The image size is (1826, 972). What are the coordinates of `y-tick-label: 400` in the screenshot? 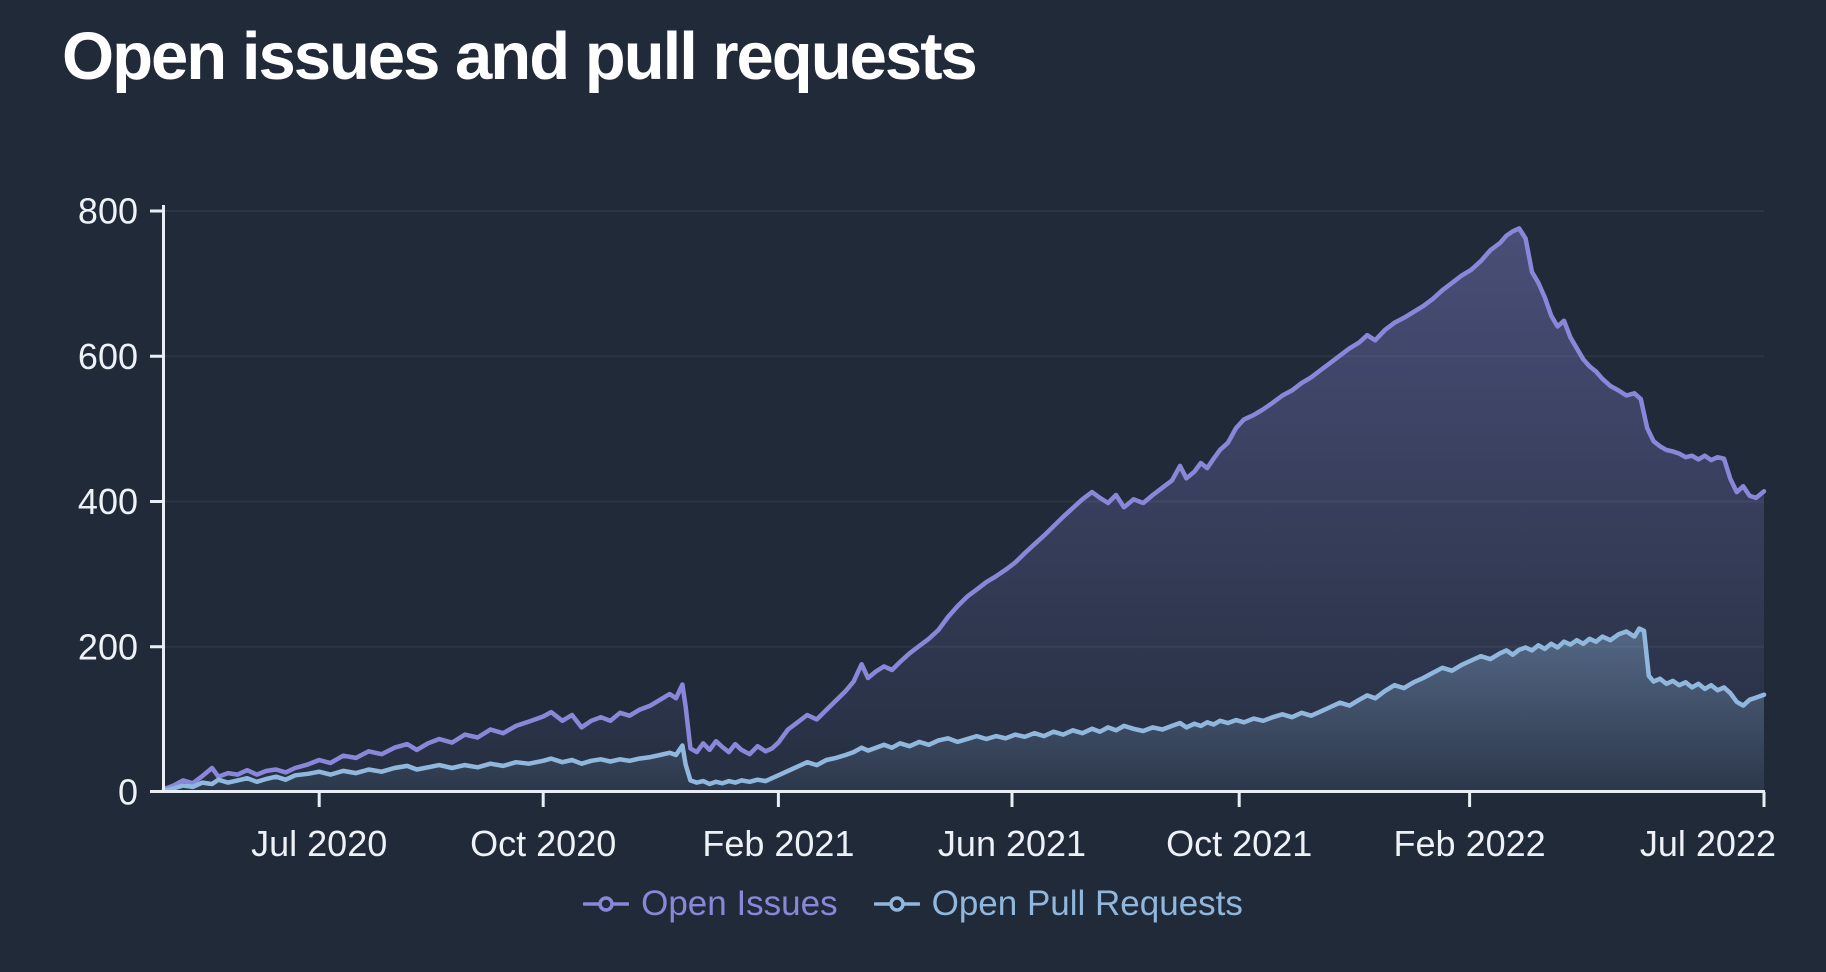 It's located at (108, 501).